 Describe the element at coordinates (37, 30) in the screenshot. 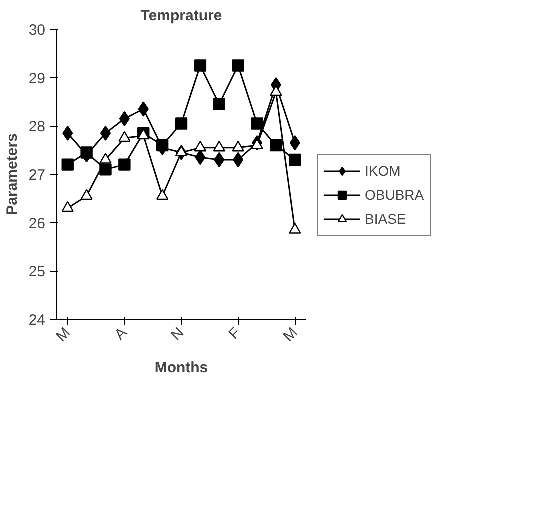

I see `y-tick-label: 30` at that location.